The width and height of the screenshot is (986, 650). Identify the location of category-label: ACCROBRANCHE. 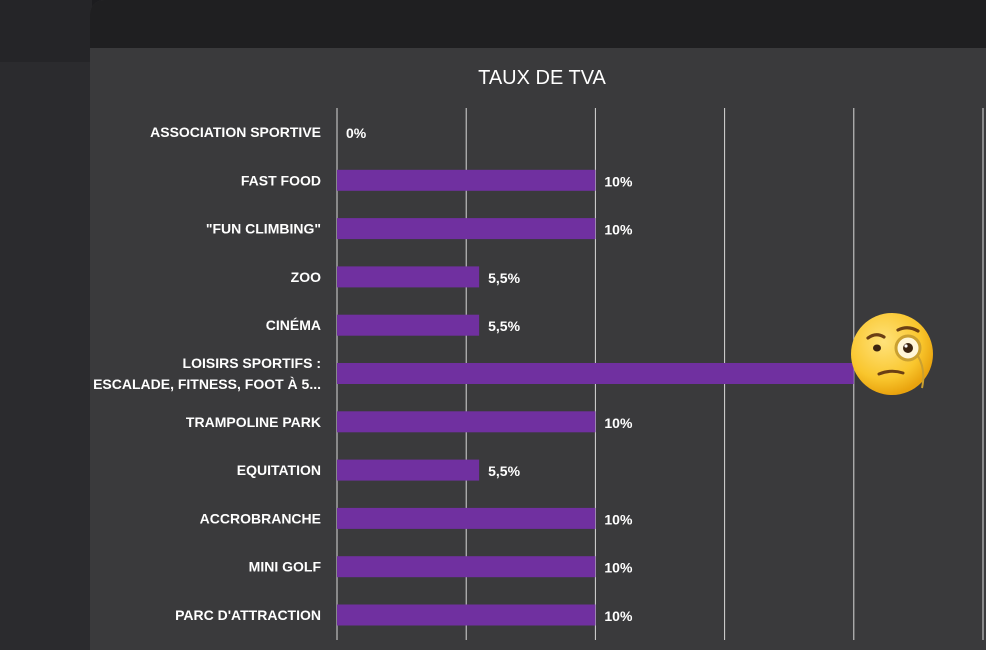
(260, 518).